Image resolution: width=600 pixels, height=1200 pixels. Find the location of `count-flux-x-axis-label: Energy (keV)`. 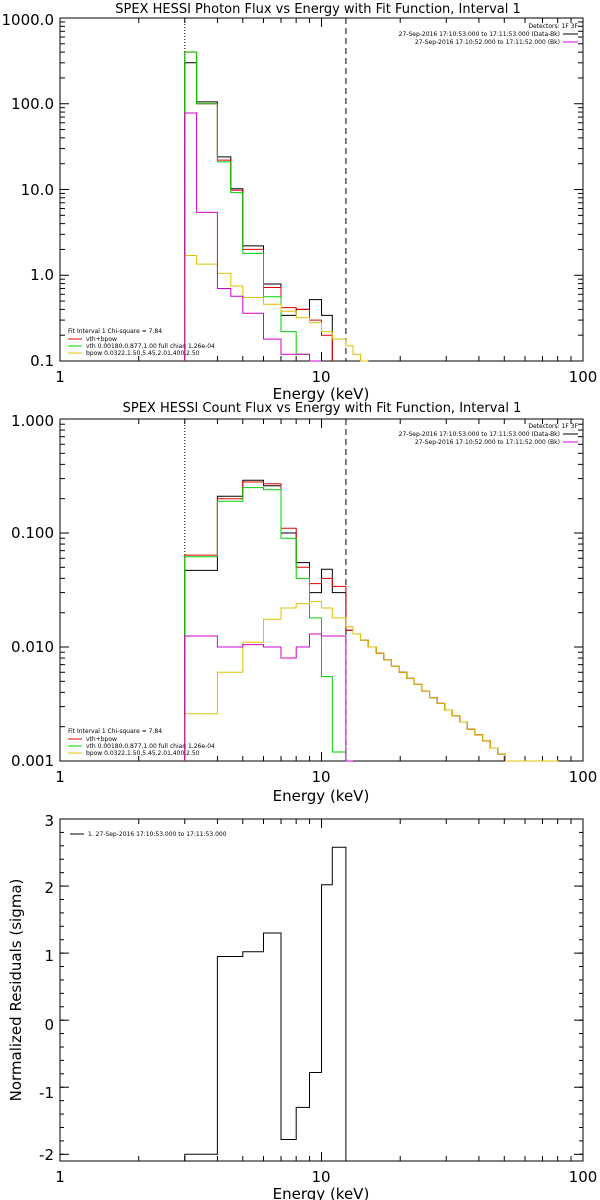

count-flux-x-axis-label: Energy (keV) is located at coordinates (321, 796).